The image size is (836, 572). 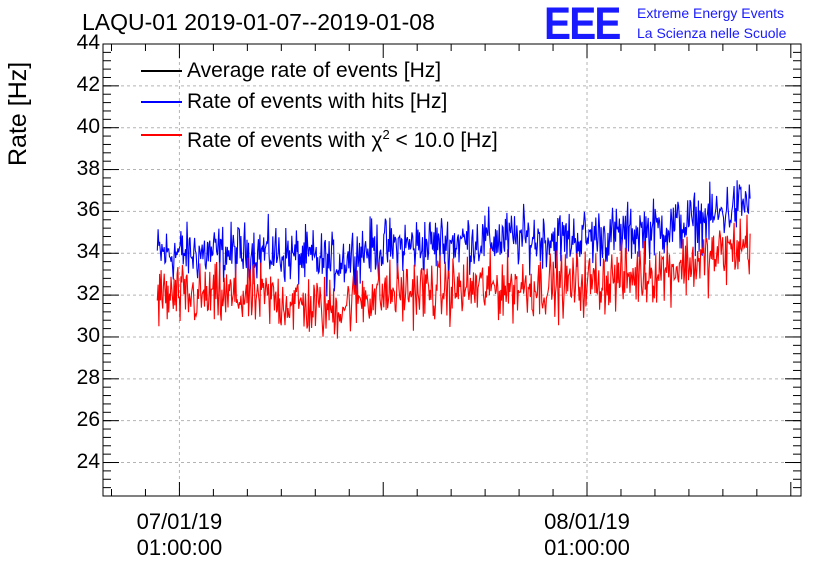 I want to click on y-tick-label: 32, so click(x=88, y=294).